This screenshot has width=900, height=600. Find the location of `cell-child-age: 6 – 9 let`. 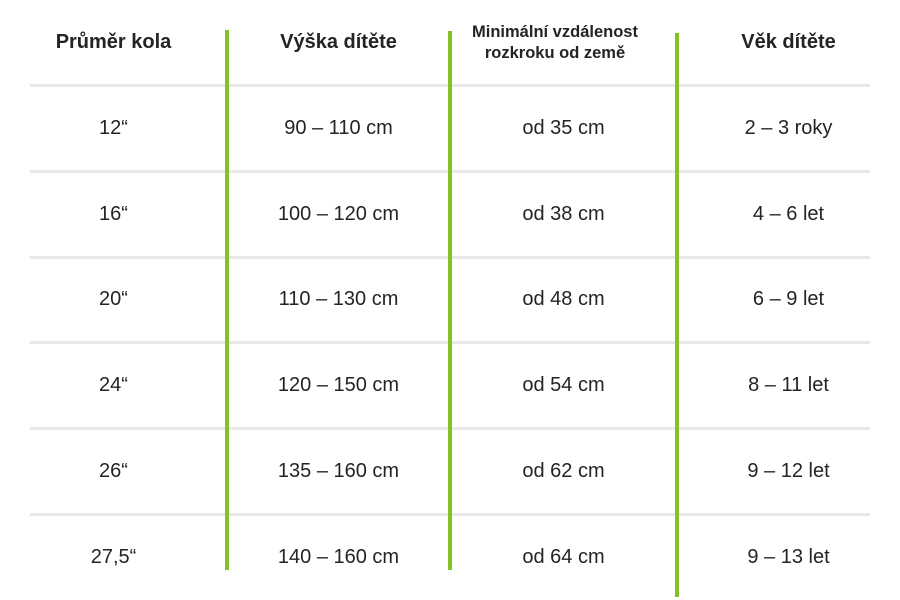

cell-child-age: 6 – 9 let is located at coordinates (788, 299).